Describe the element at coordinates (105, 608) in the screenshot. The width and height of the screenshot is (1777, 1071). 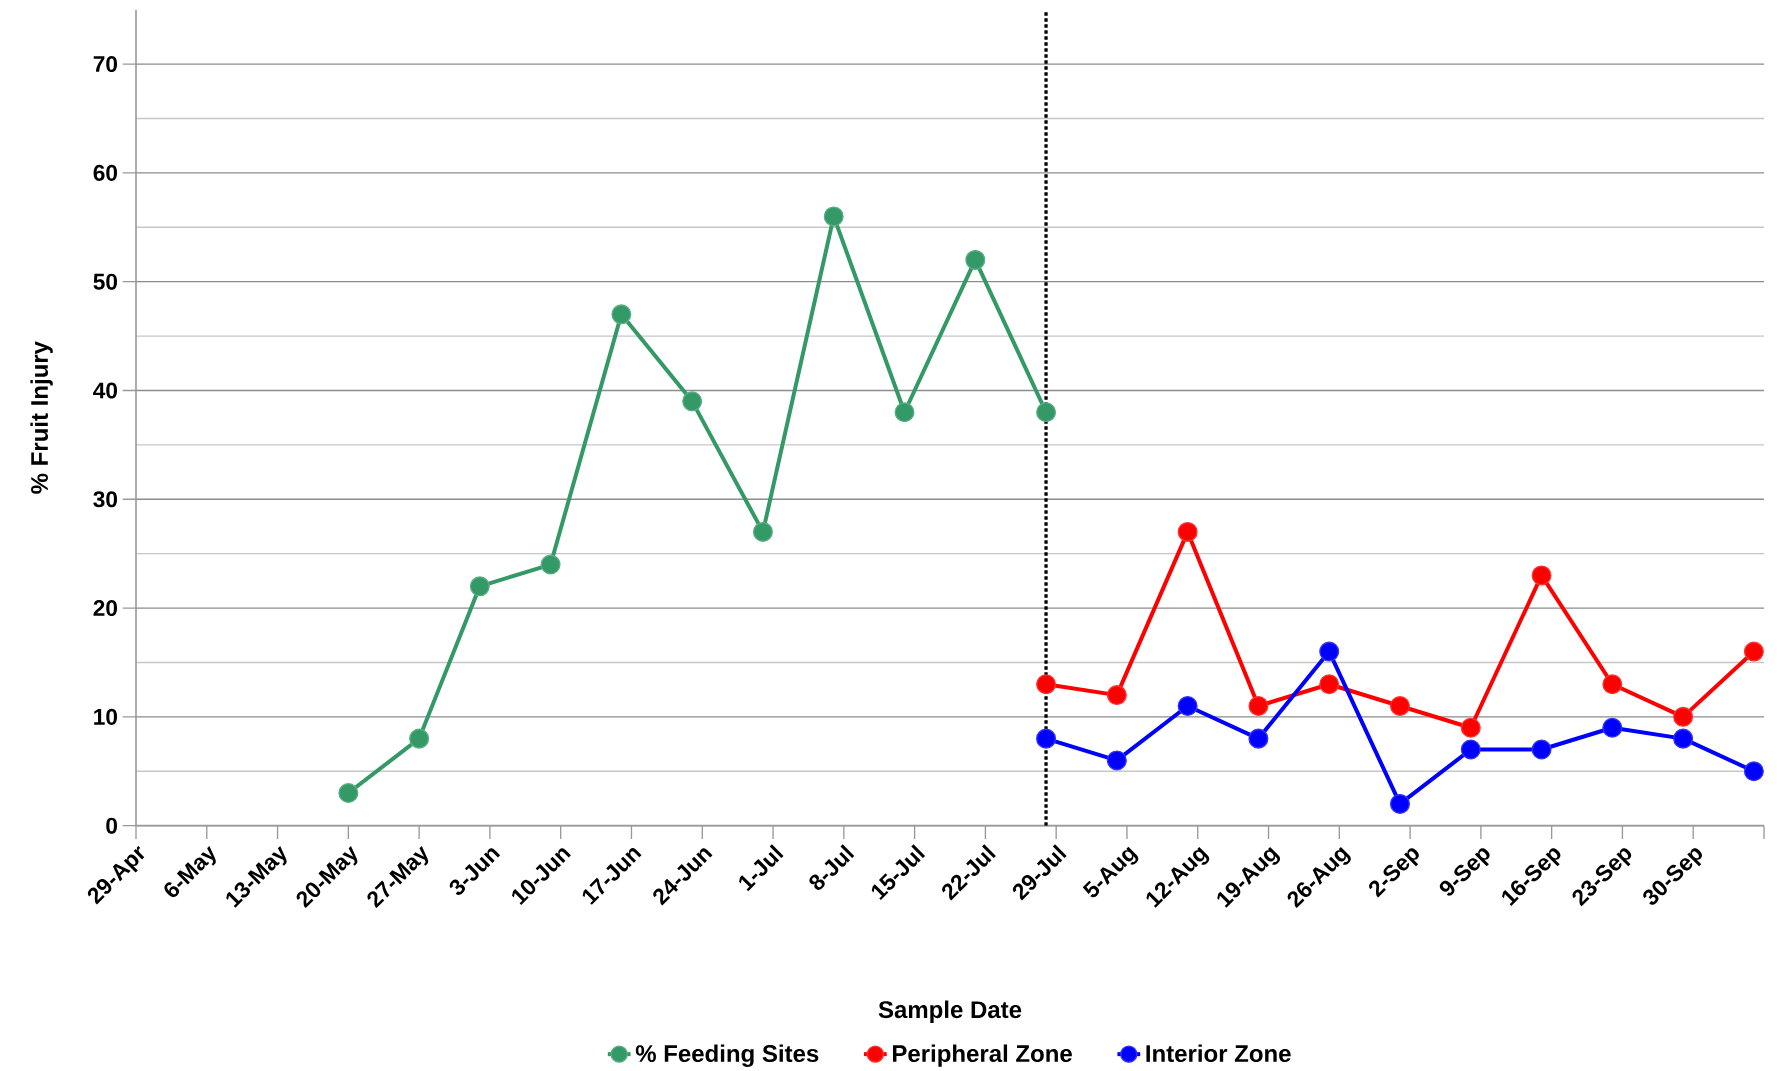
I see `y-tick-label: 20` at that location.